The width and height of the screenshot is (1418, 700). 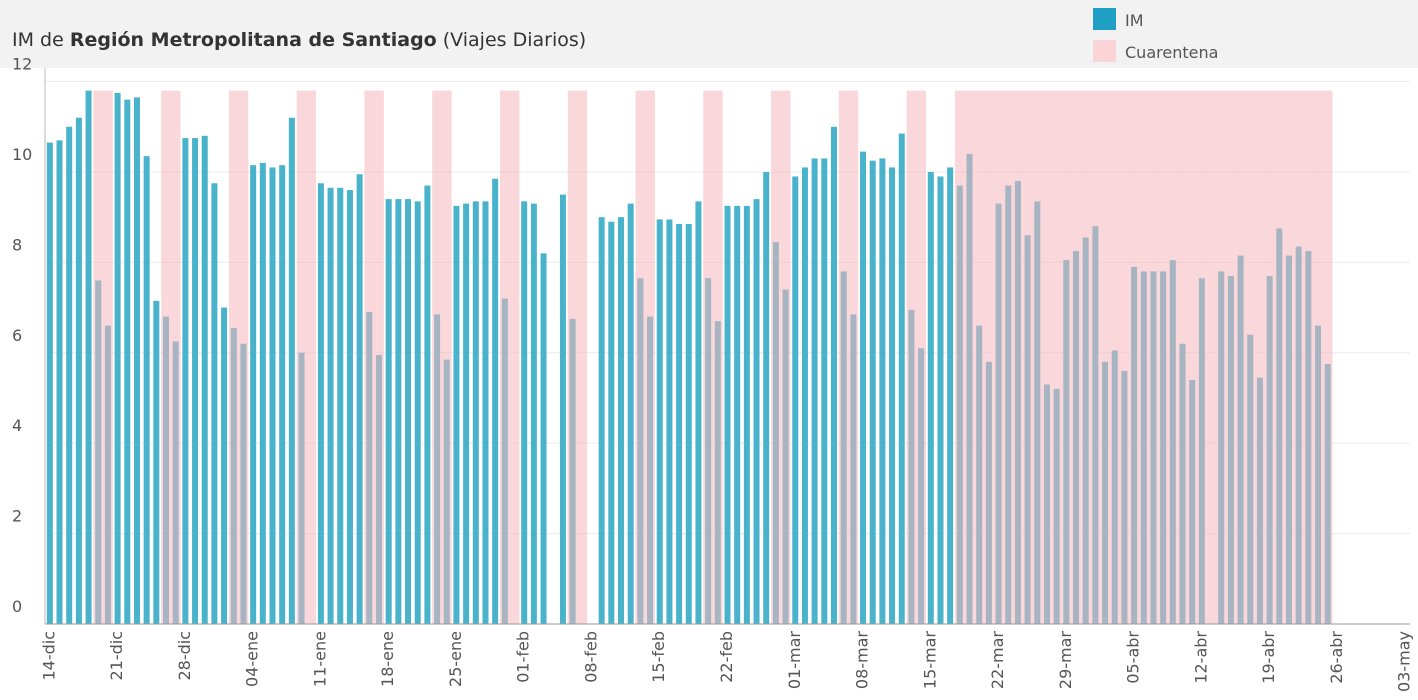 I want to click on y-tick-label: 4, so click(x=17, y=425).